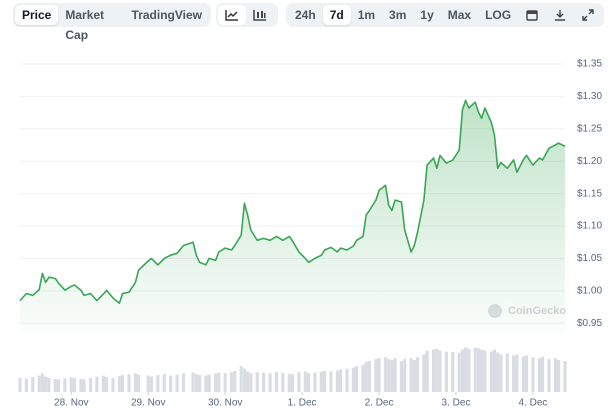 This screenshot has height=410, width=615. I want to click on range-tab: Max, so click(459, 15).